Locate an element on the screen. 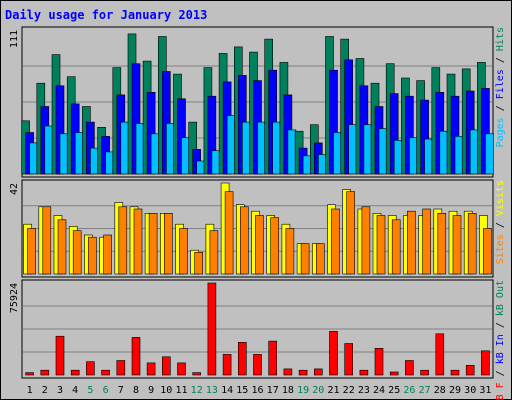 Image resolution: width=512 pixels, height=400 pixels. x-tick-label-day-16: 16 is located at coordinates (257, 390).